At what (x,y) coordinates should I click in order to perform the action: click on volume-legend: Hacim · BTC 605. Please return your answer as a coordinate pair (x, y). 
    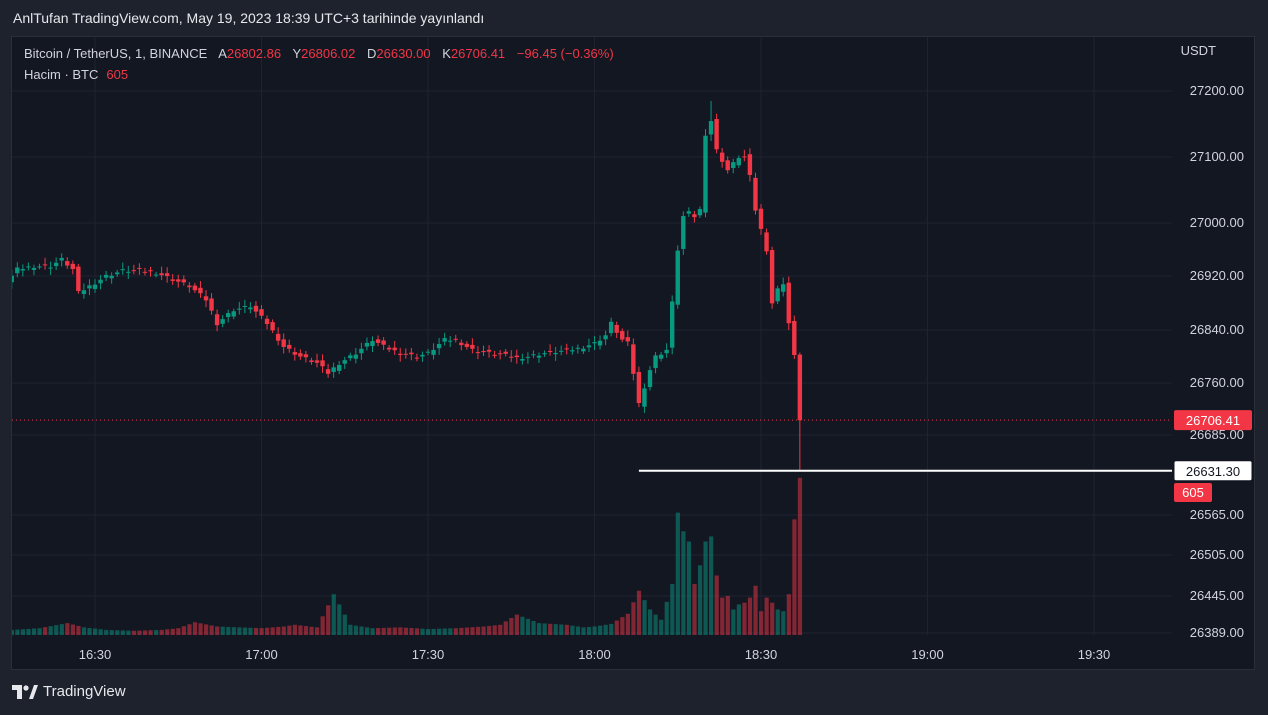
    Looking at the image, I should click on (76, 74).